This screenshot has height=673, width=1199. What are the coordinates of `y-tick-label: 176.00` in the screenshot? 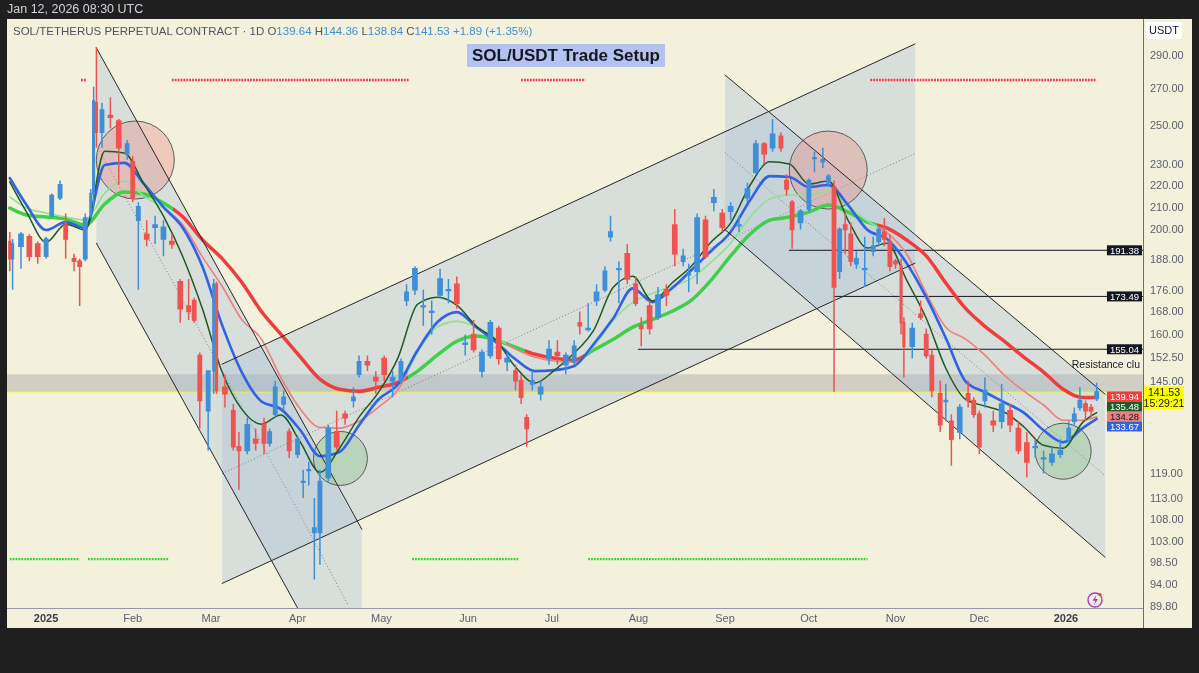 It's located at (1167, 289).